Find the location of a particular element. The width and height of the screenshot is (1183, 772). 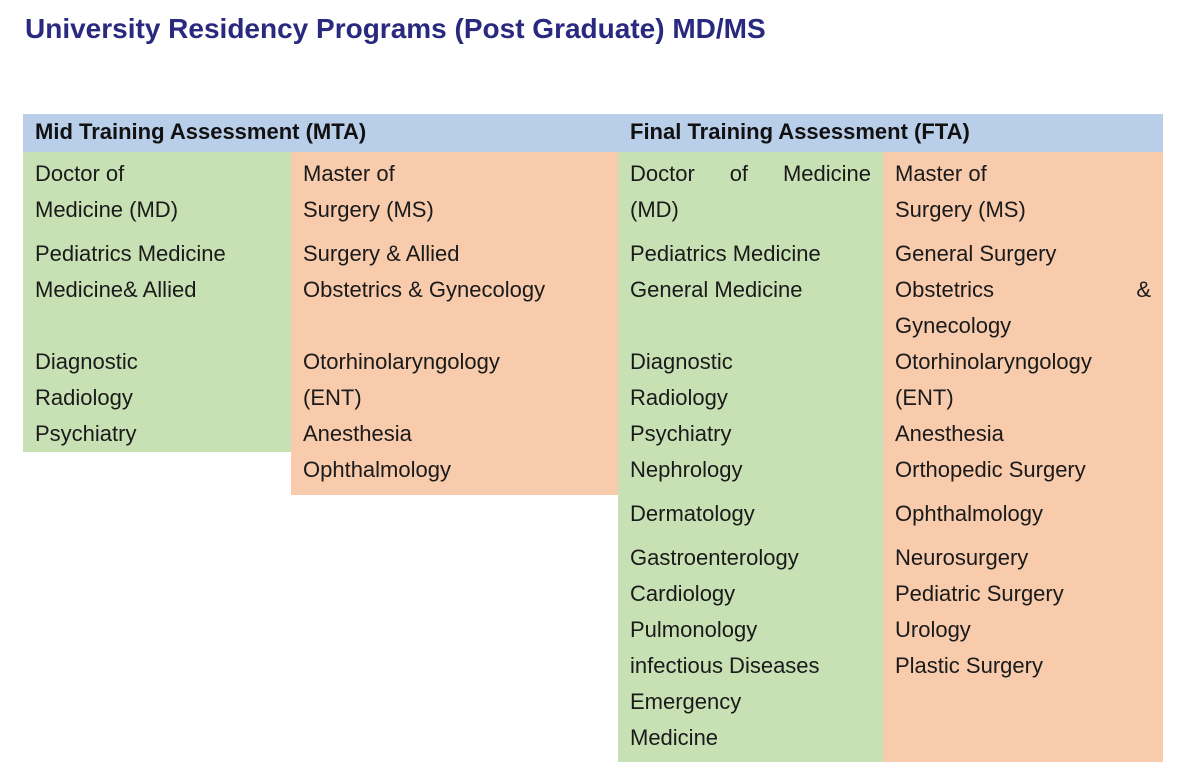

program-line: Plastic Surgery is located at coordinates (969, 665).